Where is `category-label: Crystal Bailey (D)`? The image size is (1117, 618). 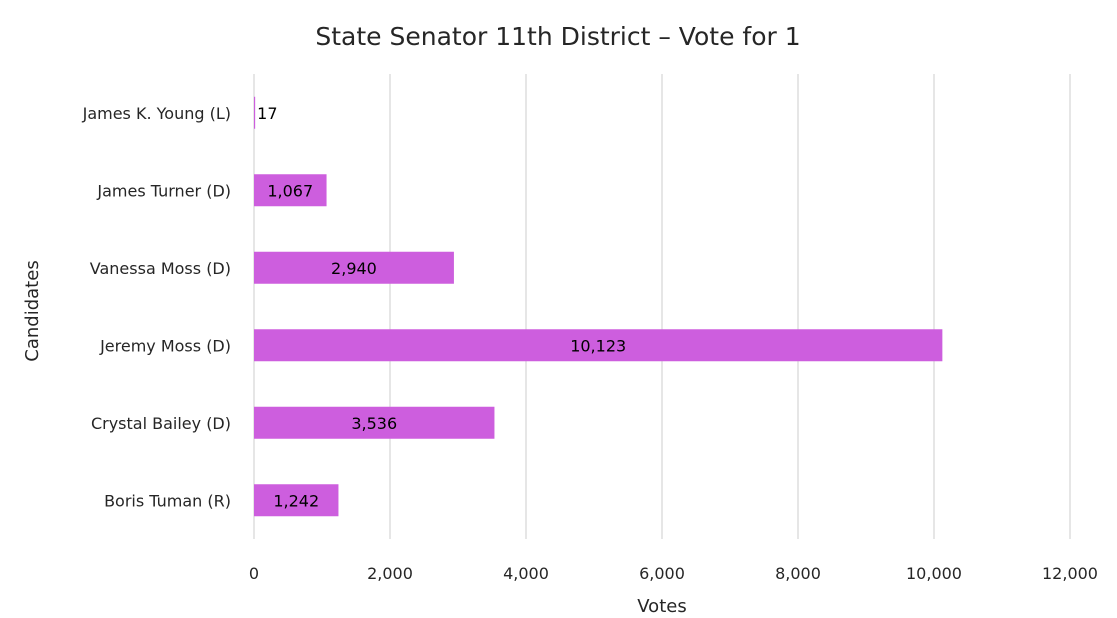 category-label: Crystal Bailey (D) is located at coordinates (161, 423).